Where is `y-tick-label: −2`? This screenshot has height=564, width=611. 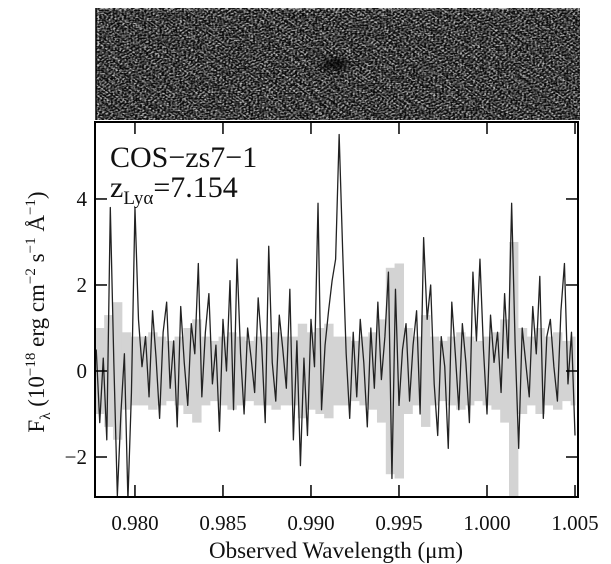
y-tick-label: −2 is located at coordinates (76, 457).